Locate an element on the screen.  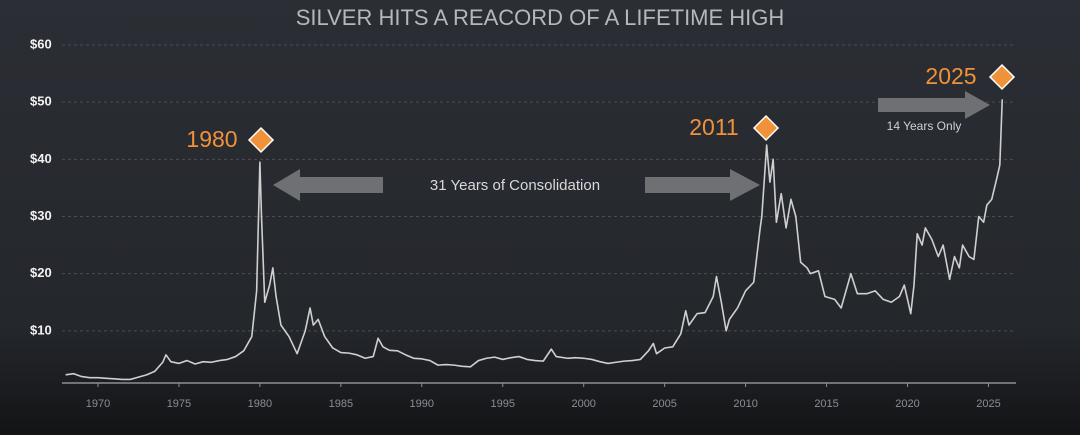
x-tick-label: 2005 is located at coordinates (664, 404).